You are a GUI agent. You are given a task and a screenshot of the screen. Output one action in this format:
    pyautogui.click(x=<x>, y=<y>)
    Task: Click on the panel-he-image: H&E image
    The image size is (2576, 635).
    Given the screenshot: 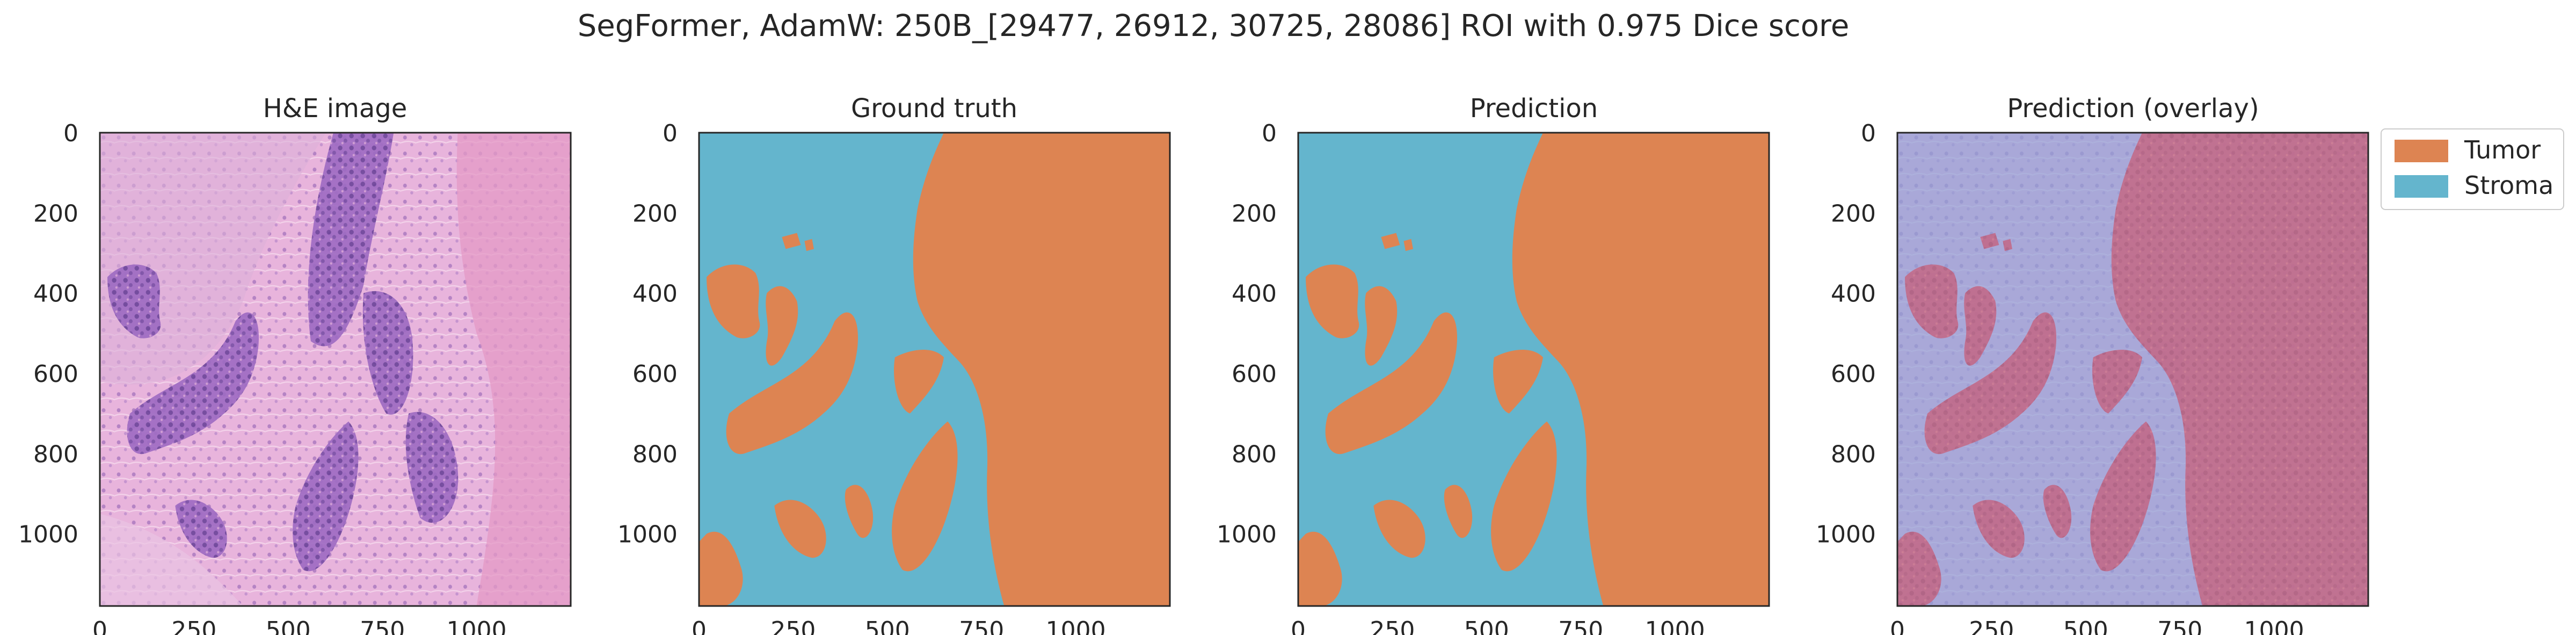 What is the action you would take?
    pyautogui.click(x=335, y=350)
    